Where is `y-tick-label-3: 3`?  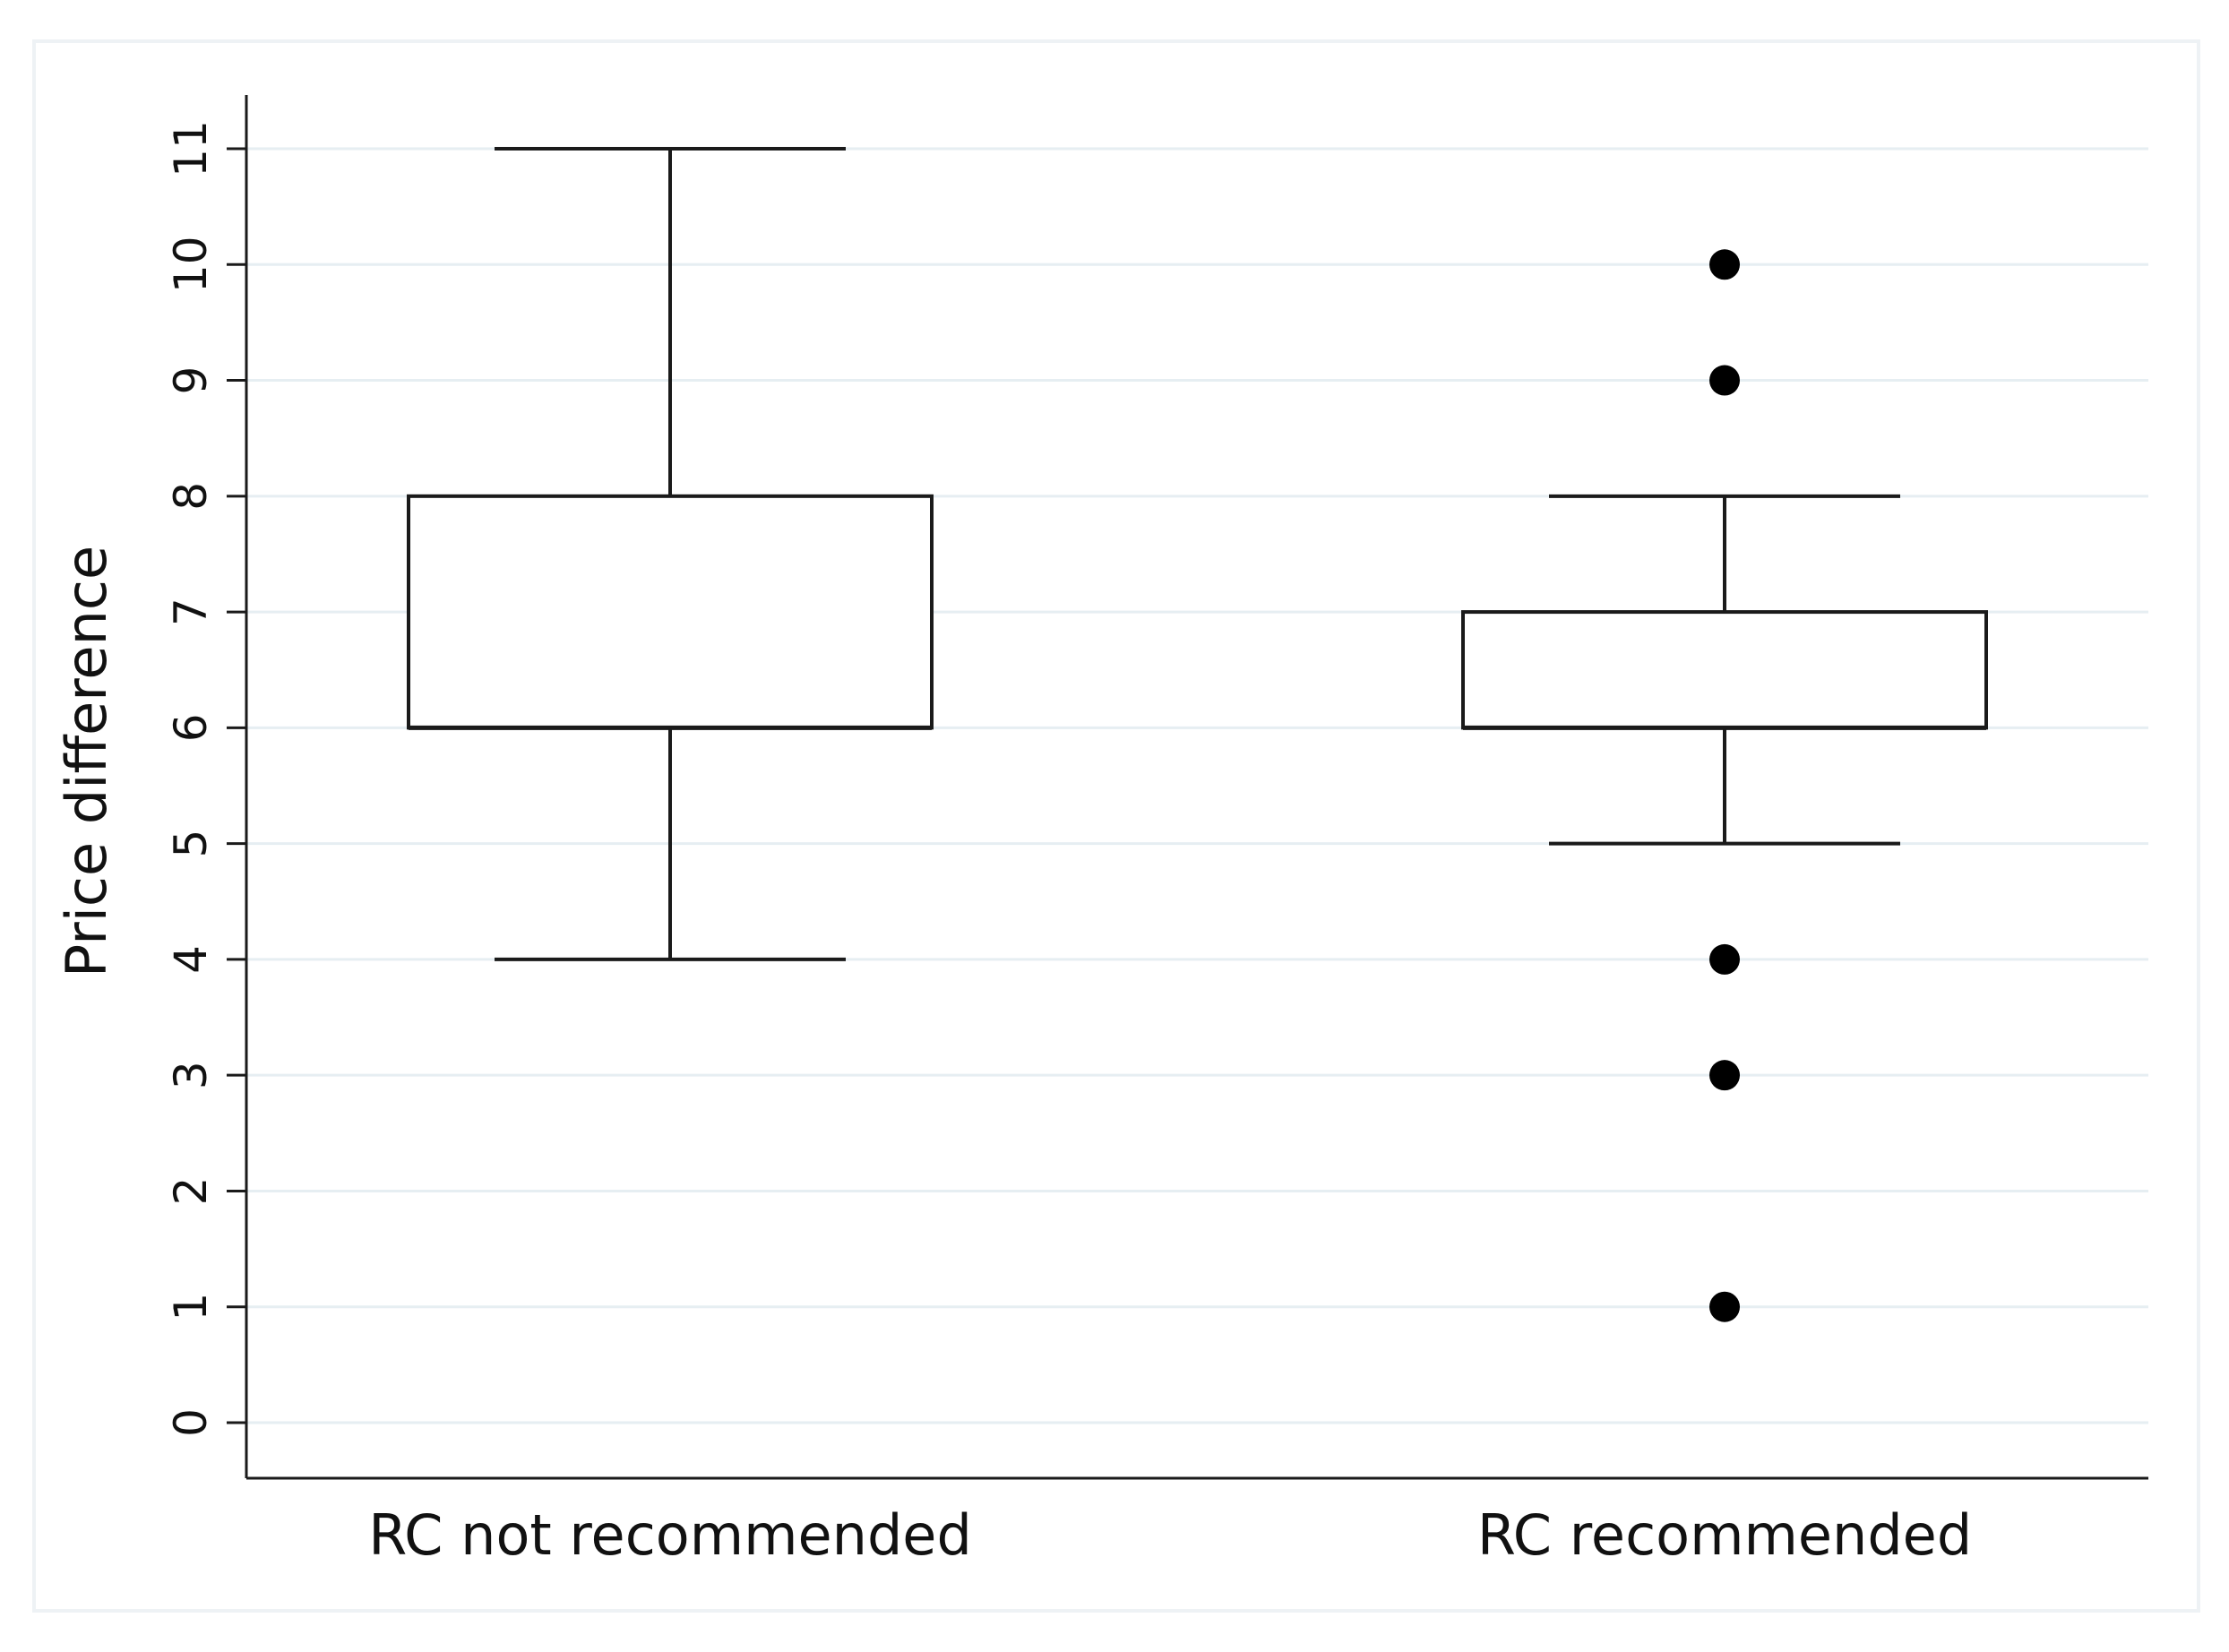 y-tick-label-3: 3 is located at coordinates (191, 1075).